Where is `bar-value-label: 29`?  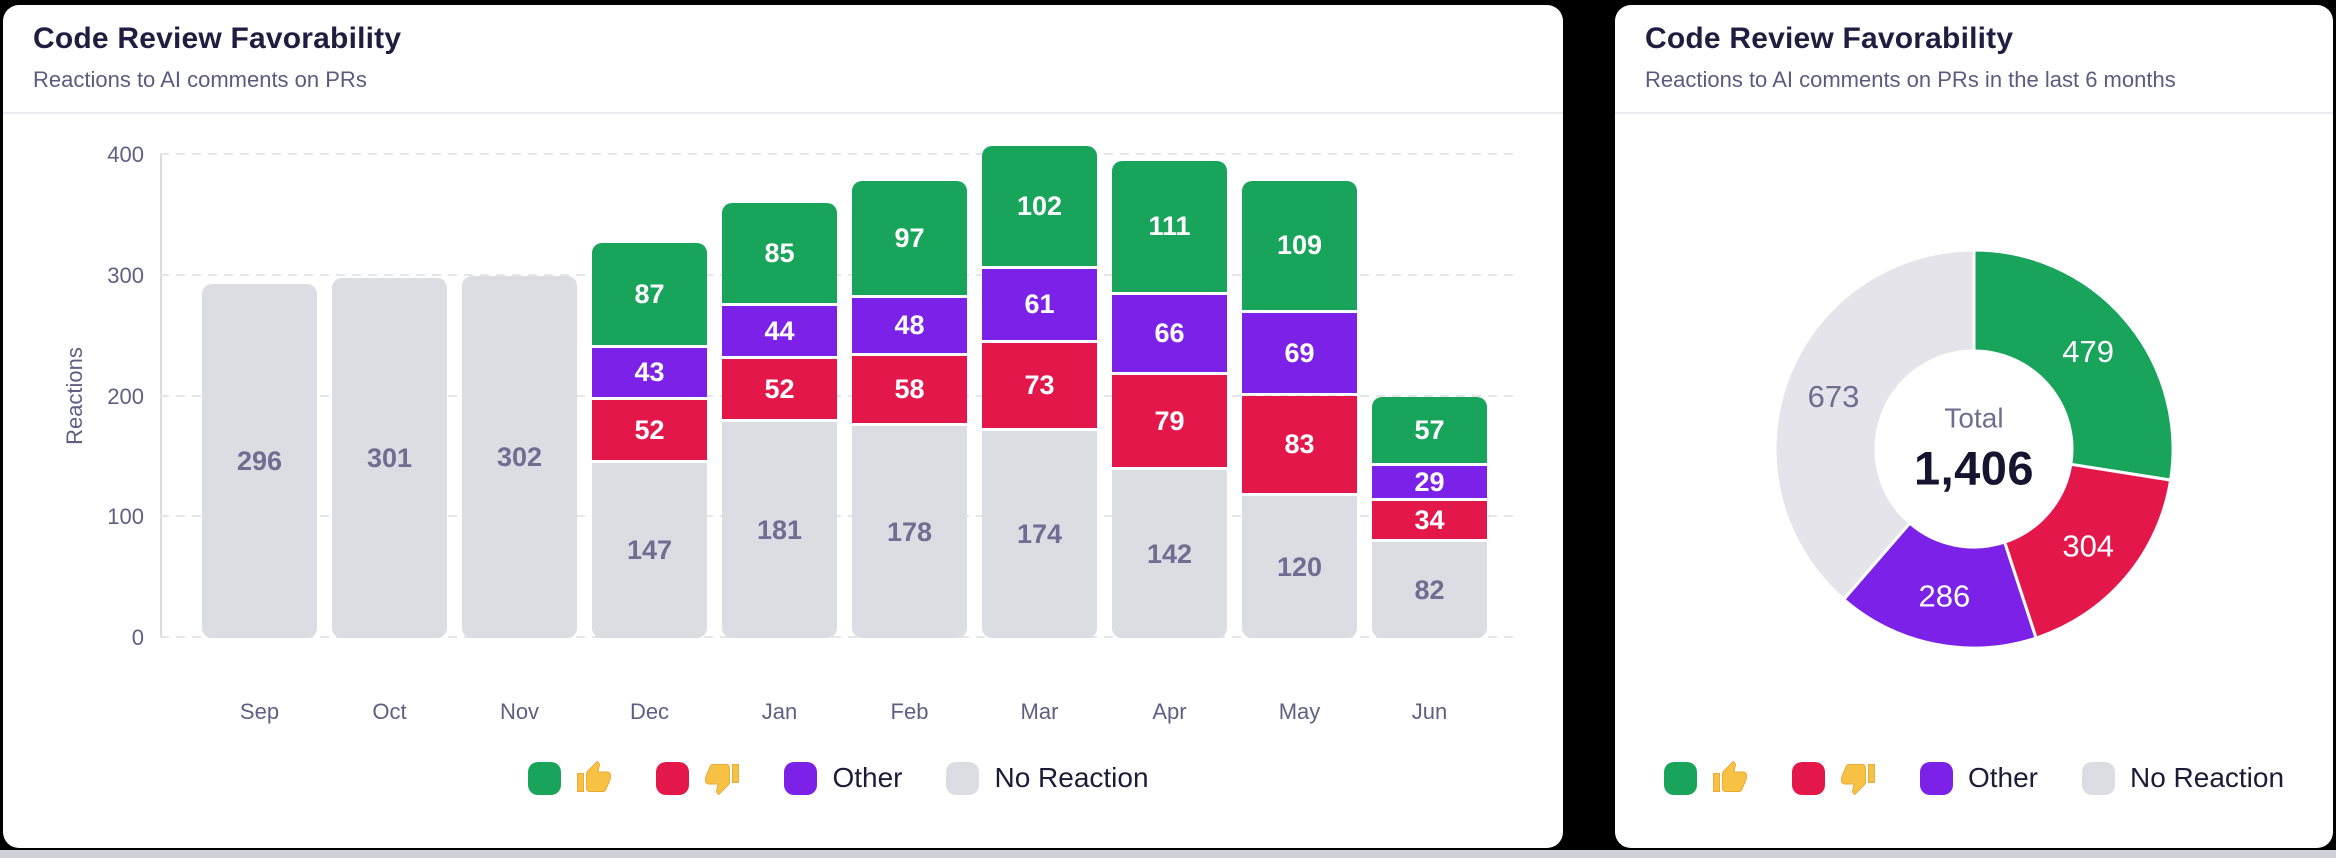 bar-value-label: 29 is located at coordinates (1429, 481).